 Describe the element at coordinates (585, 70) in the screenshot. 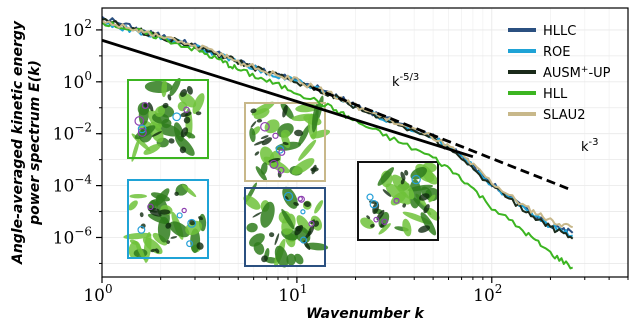

I see `legend-label-superscript: +` at that location.